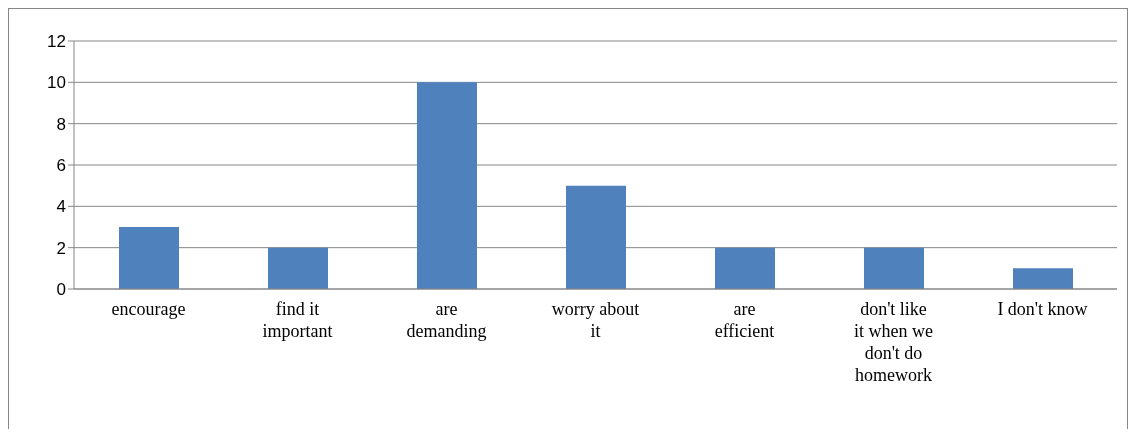 The image size is (1136, 436). I want to click on y-tick-label: 2, so click(61, 248).